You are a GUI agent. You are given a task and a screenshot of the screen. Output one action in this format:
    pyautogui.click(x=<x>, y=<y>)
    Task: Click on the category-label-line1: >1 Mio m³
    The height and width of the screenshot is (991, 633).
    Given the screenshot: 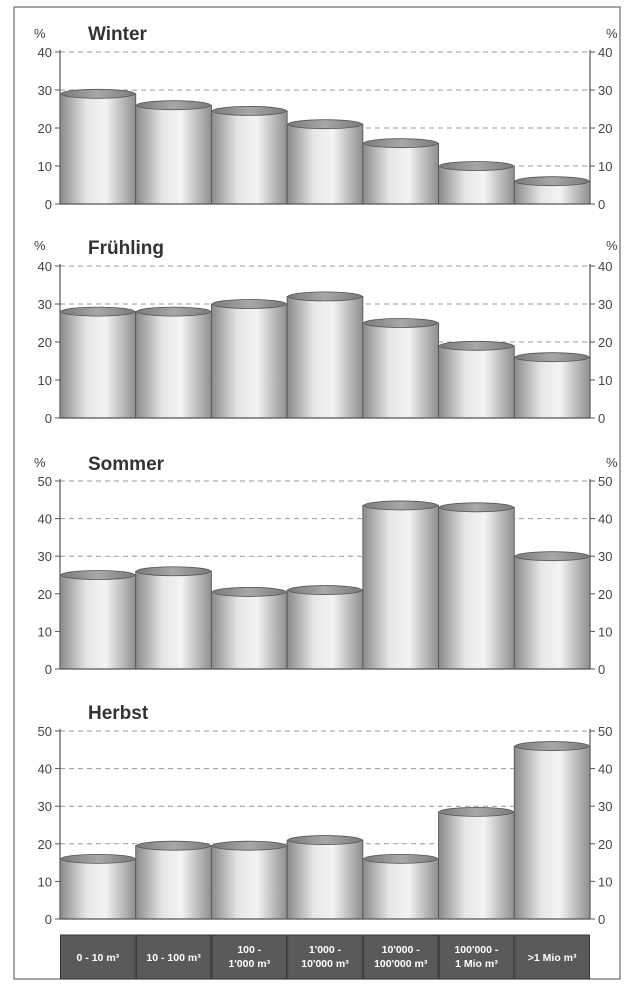 What is the action you would take?
    pyautogui.click(x=552, y=958)
    